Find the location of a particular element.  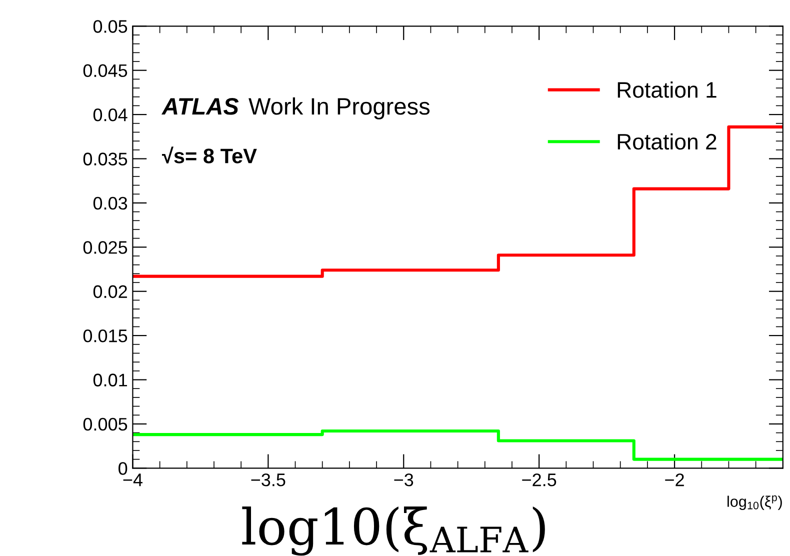

y-tick-label: 0.035 is located at coordinates (105, 159).